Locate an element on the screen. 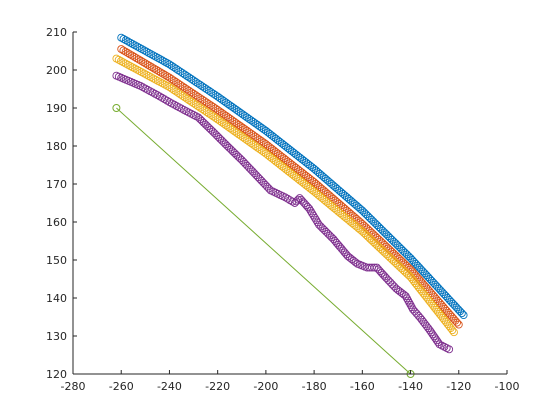  x-tick-label: -280 is located at coordinates (73, 386).